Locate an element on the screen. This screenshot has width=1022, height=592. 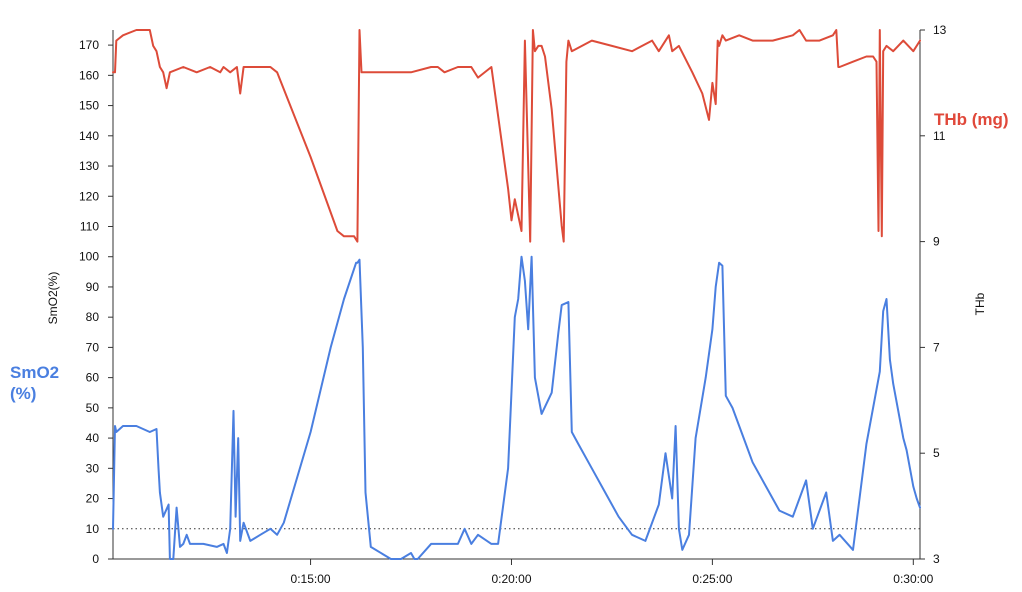
left-tick-label: 110 is located at coordinates (89, 226).